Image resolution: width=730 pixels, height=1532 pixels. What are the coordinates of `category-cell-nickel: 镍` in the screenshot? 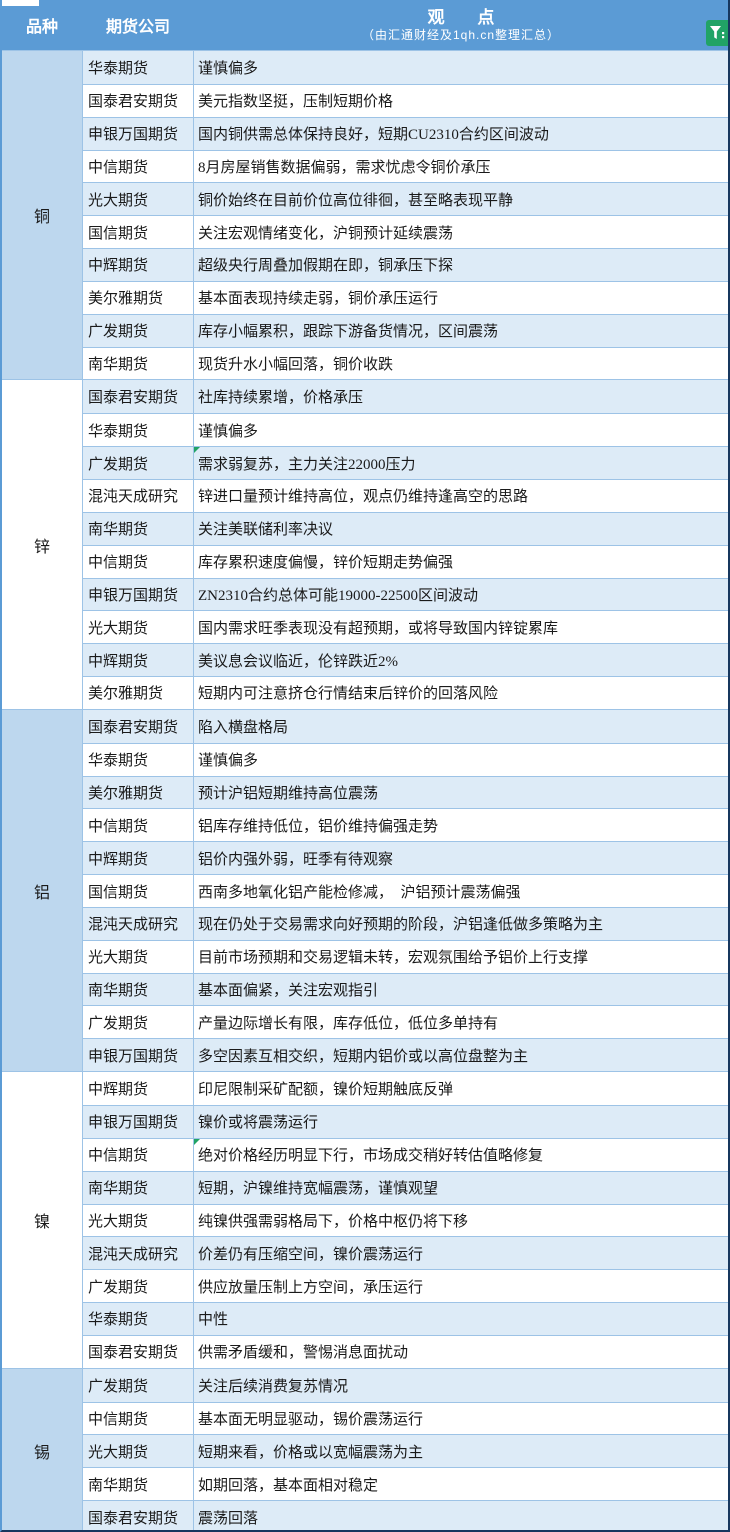 It's located at (42, 1220).